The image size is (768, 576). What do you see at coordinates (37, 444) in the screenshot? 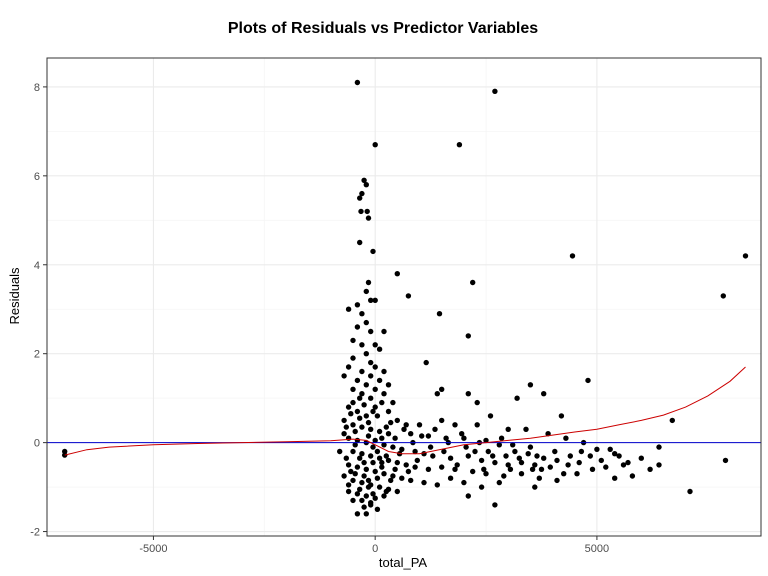
I see `y-tick-label: 0` at bounding box center [37, 444].